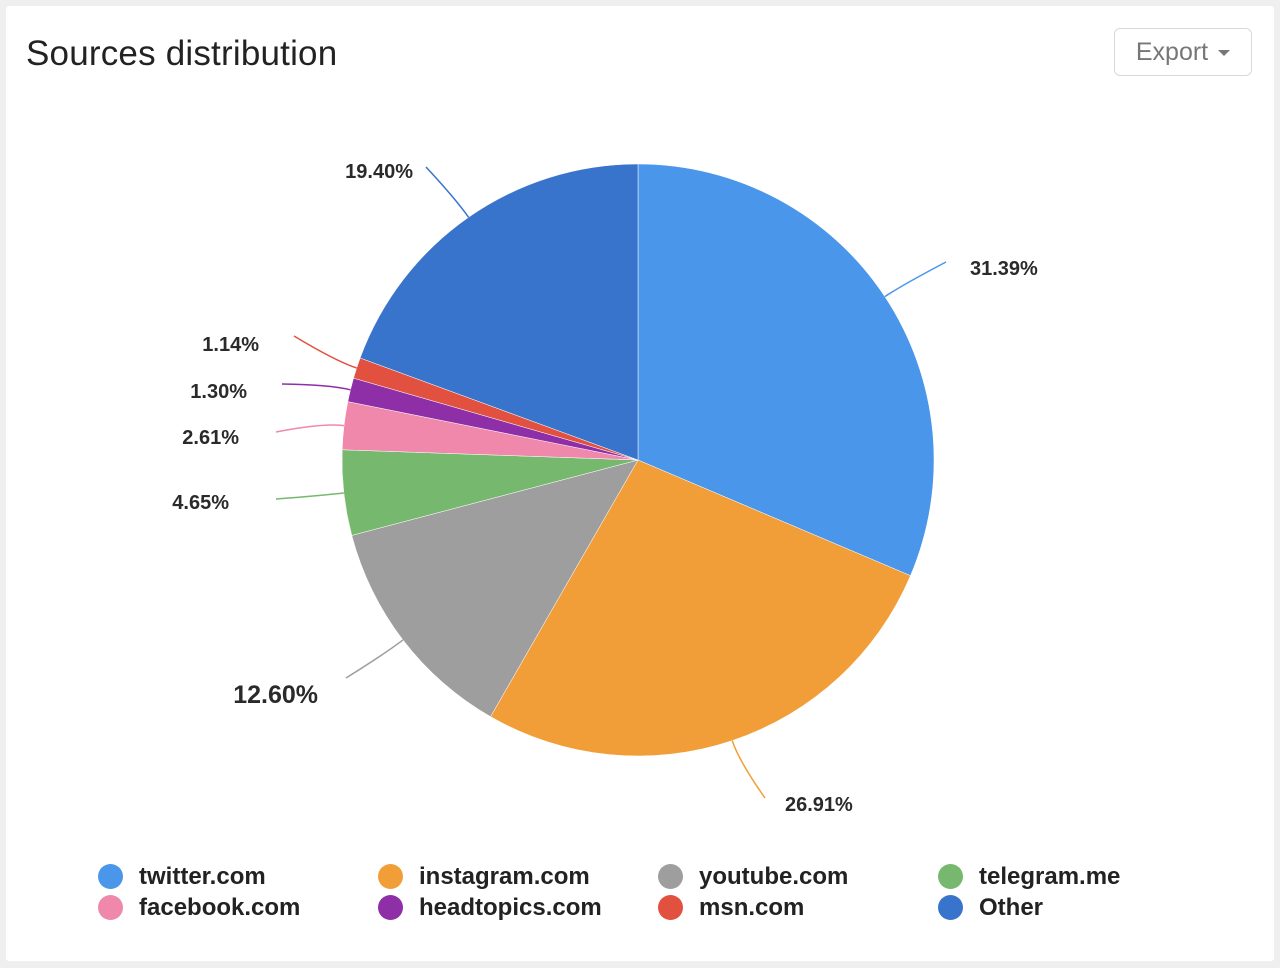 The height and width of the screenshot is (968, 1280). What do you see at coordinates (1172, 51) in the screenshot?
I see `export-label: Export` at bounding box center [1172, 51].